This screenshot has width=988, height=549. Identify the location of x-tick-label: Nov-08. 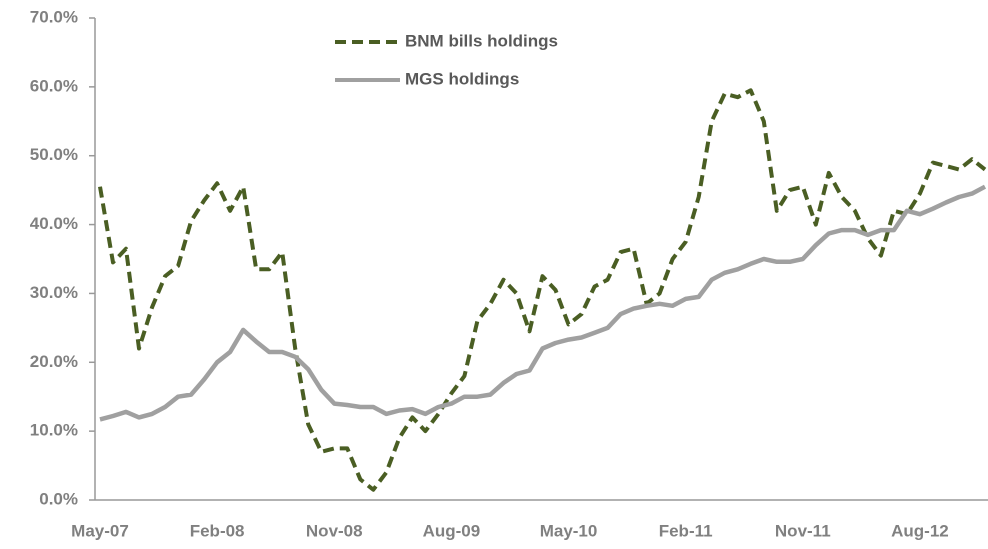
(334, 530).